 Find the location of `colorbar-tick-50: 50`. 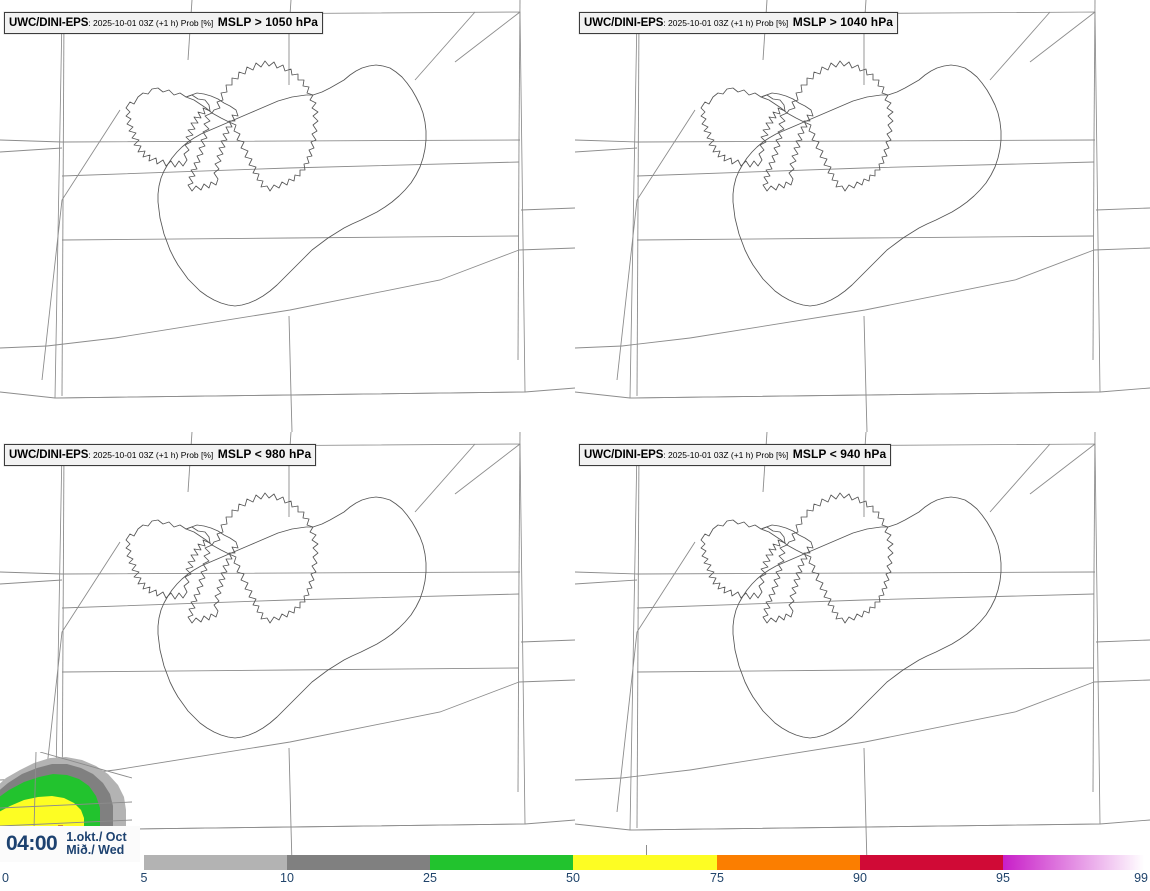

colorbar-tick-50: 50 is located at coordinates (573, 878).